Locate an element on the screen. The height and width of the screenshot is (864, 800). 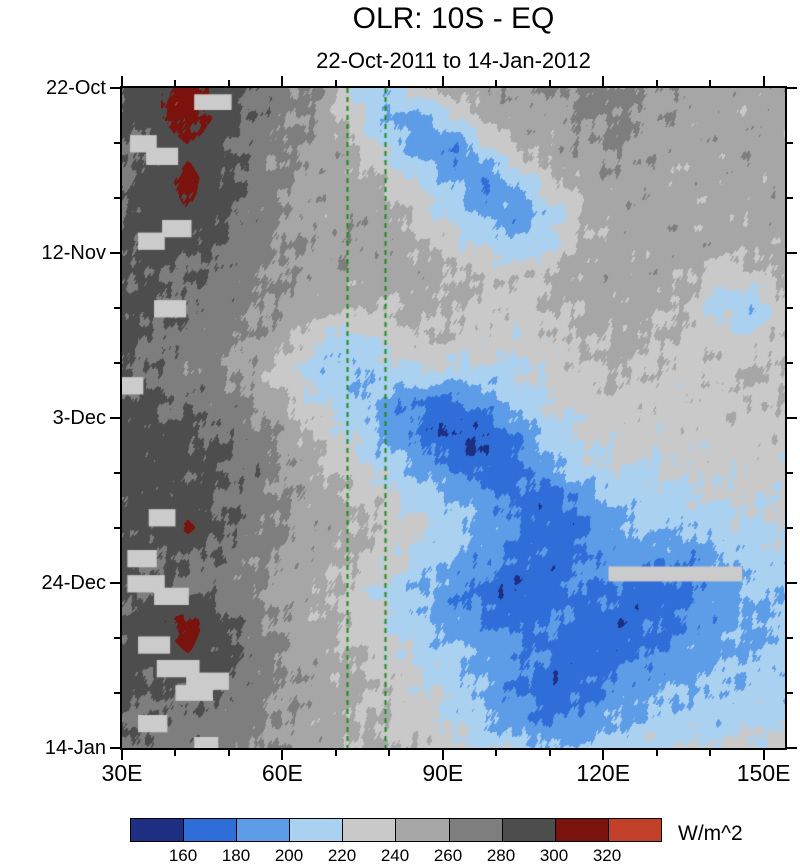
colorbar-tick-label: 160 is located at coordinates (183, 855).